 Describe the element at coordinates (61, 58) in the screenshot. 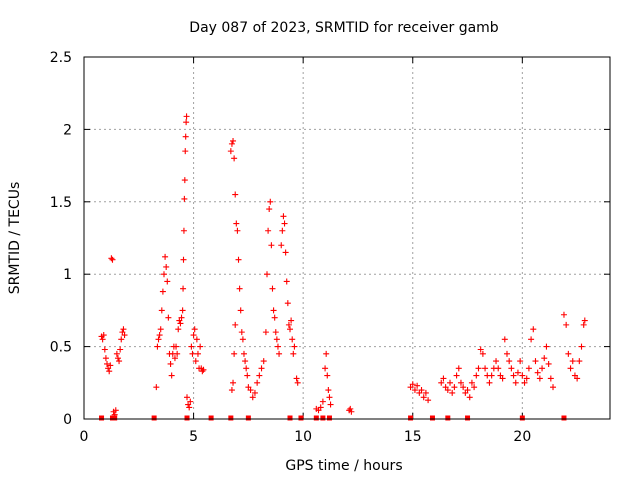

I see `y-tick-label: 2.5` at that location.